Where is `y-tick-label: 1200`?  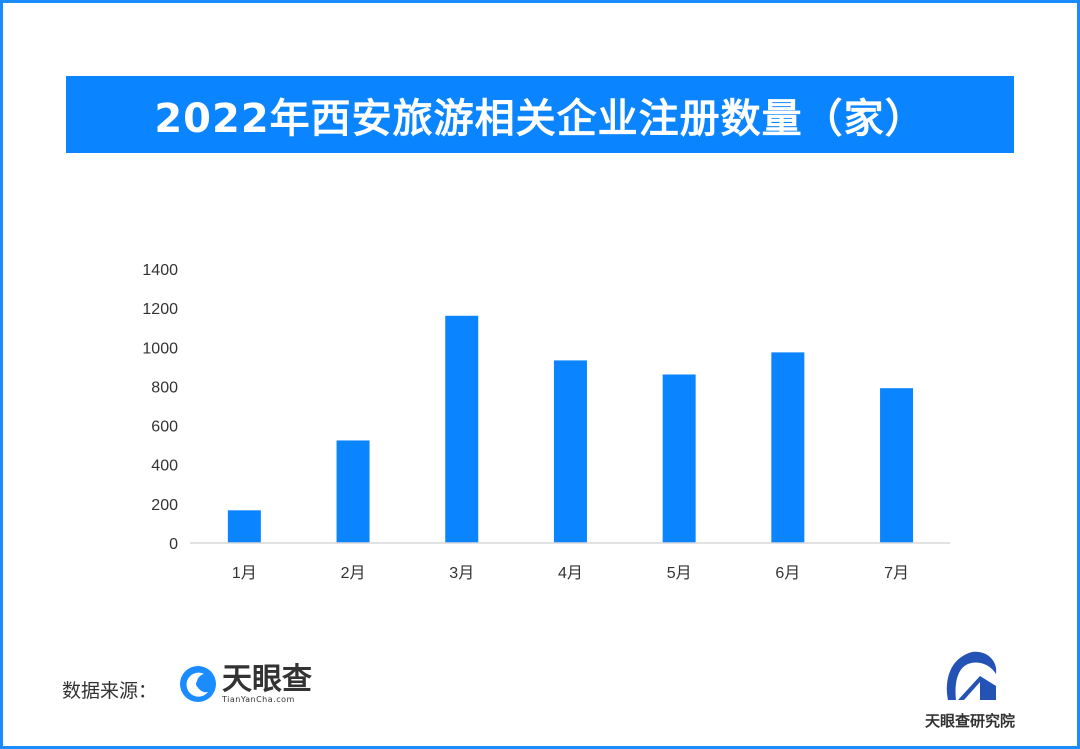
y-tick-label: 1200 is located at coordinates (160, 309).